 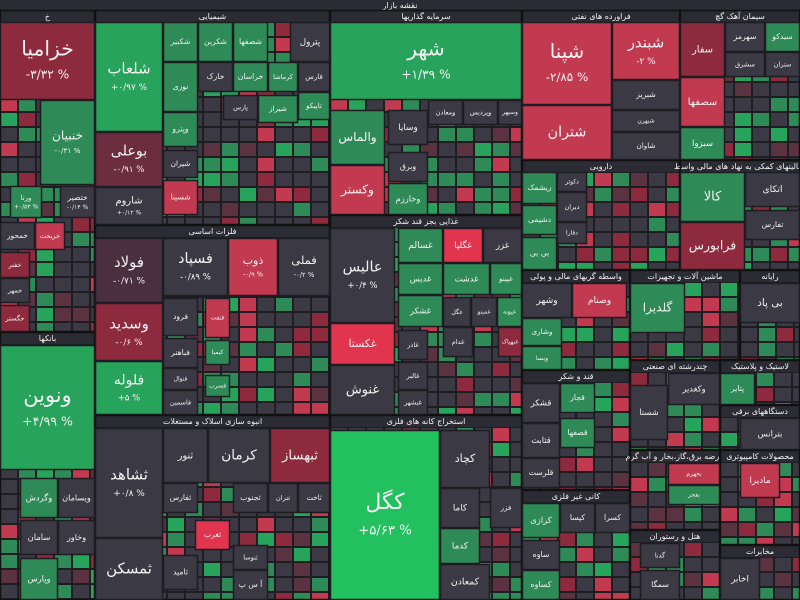 What do you see at coordinates (310, 43) in the screenshot?
I see `tile-name: پترول` at bounding box center [310, 43].